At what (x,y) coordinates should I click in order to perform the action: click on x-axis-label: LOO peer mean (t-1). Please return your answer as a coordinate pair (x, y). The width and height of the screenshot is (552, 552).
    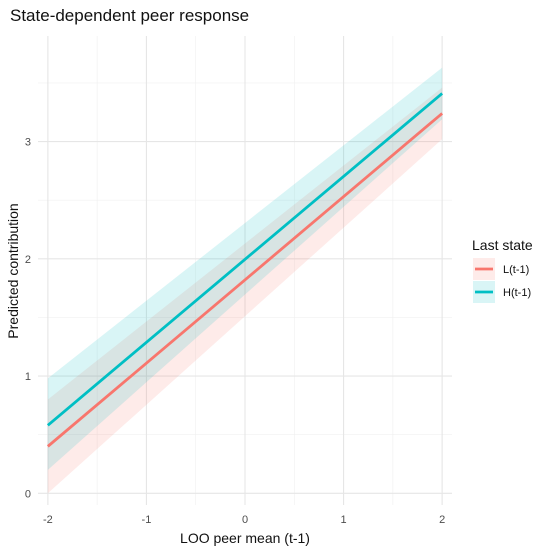
    Looking at the image, I should click on (245, 538).